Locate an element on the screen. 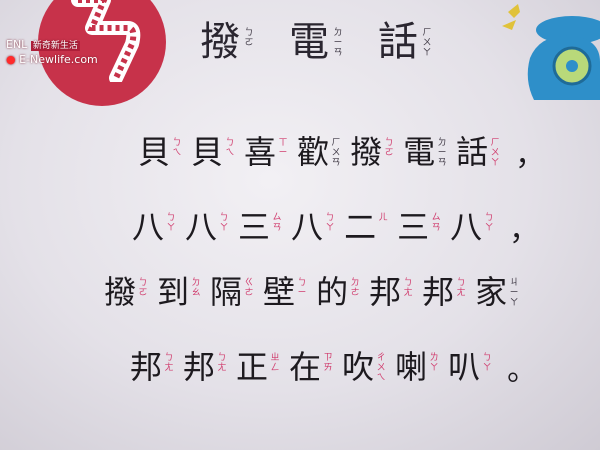 The image size is (600, 450). punctuation-mark: ， is located at coordinates (524, 230).